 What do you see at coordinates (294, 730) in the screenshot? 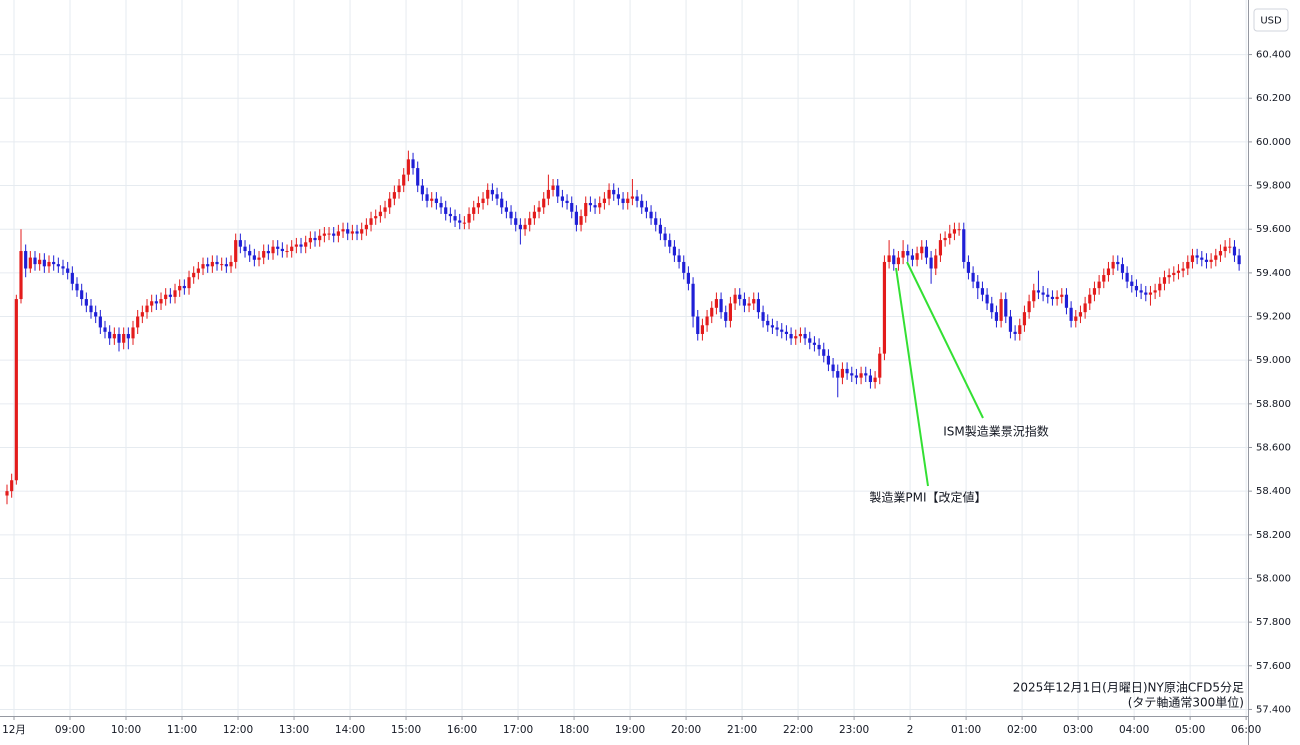
I see `x-tick-label: 13:00` at bounding box center [294, 730].